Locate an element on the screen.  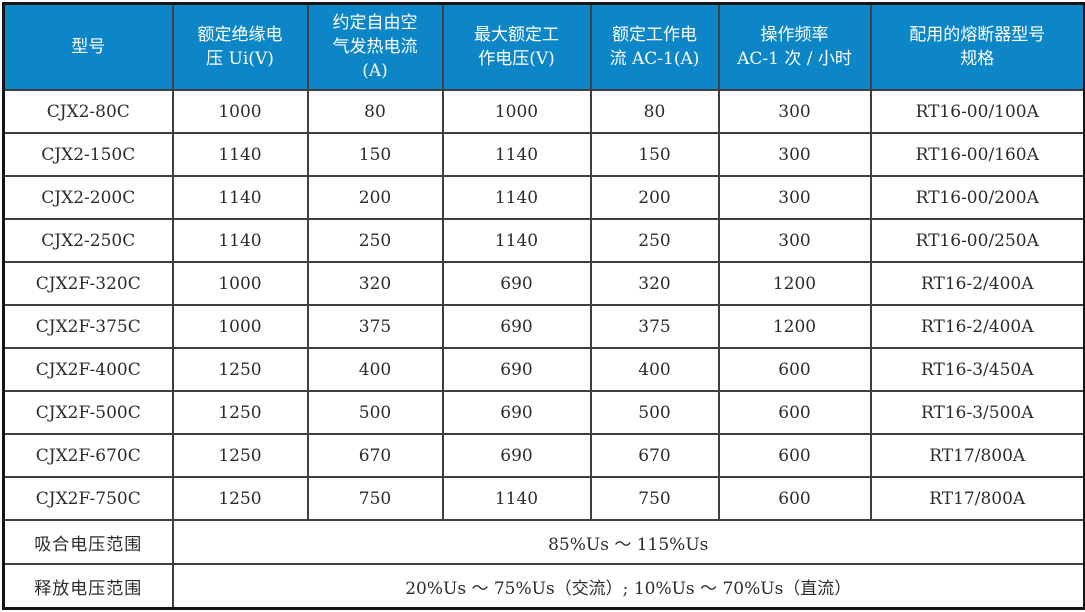
model-cell: CJX2-150C is located at coordinates (88, 154).